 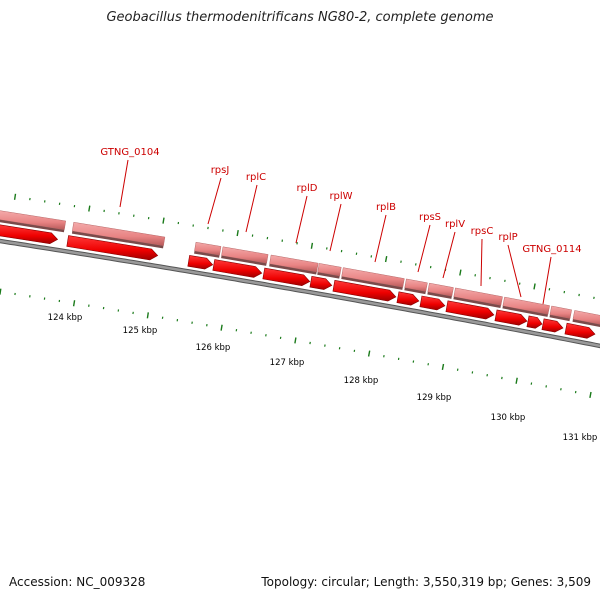 What do you see at coordinates (213, 348) in the screenshot?
I see `kbp-label: 126 kbp` at bounding box center [213, 348].